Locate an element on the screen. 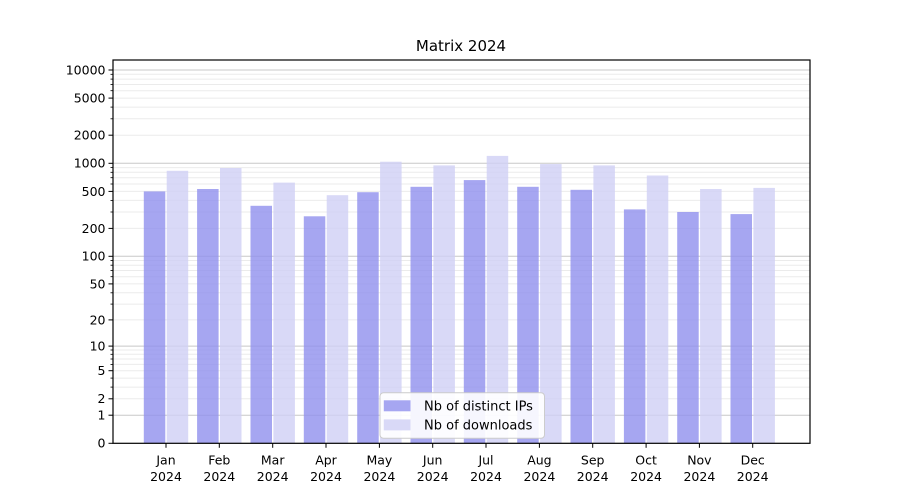  y-tick-label-20: 20 is located at coordinates (98, 319).